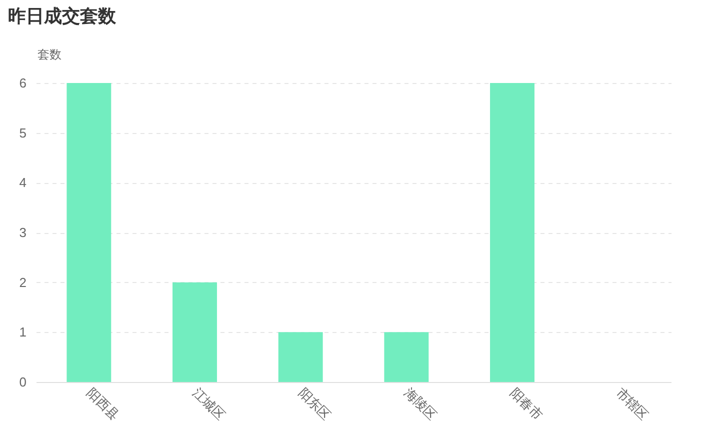 The width and height of the screenshot is (721, 444). I want to click on y-tick-label: 6, so click(22, 83).